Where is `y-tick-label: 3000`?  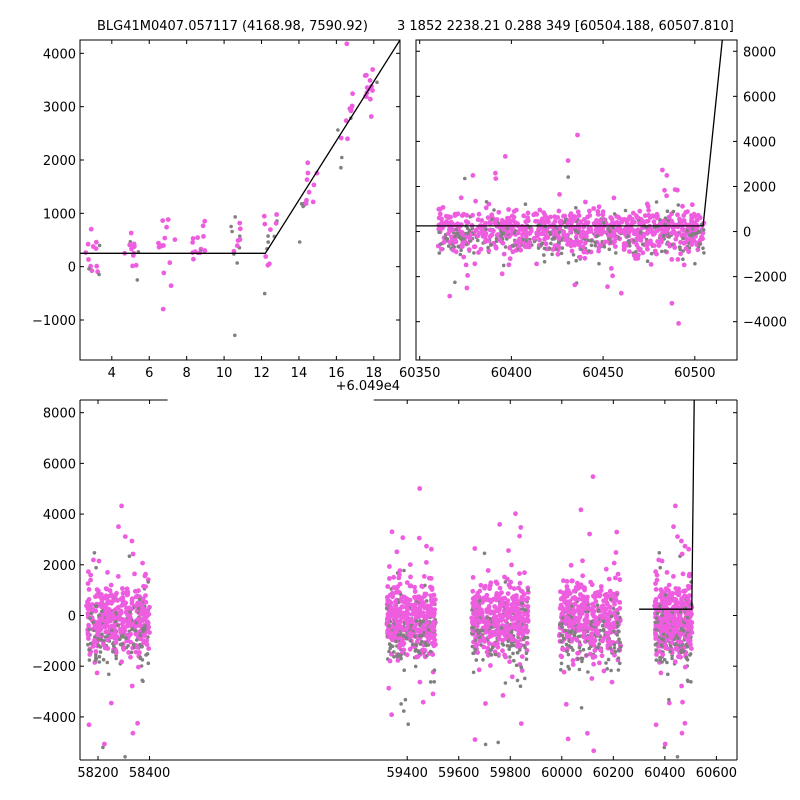
y-tick-label: 3000 is located at coordinates (59, 108).